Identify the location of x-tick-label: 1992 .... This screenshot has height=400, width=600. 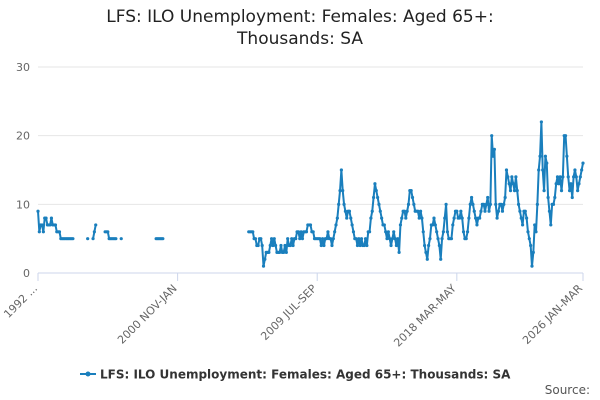
(20, 301).